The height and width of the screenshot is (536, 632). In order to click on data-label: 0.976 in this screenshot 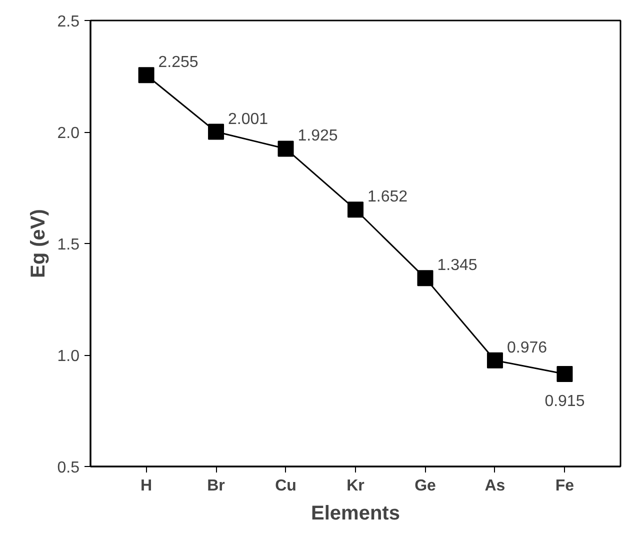, I will do `click(527, 347)`.